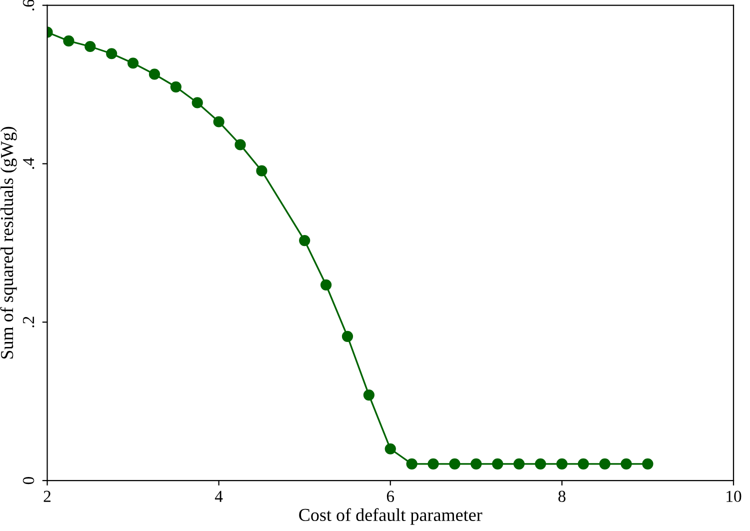 The height and width of the screenshot is (531, 750). Describe the element at coordinates (28, 322) in the screenshot. I see `y-tick-label: .2` at that location.